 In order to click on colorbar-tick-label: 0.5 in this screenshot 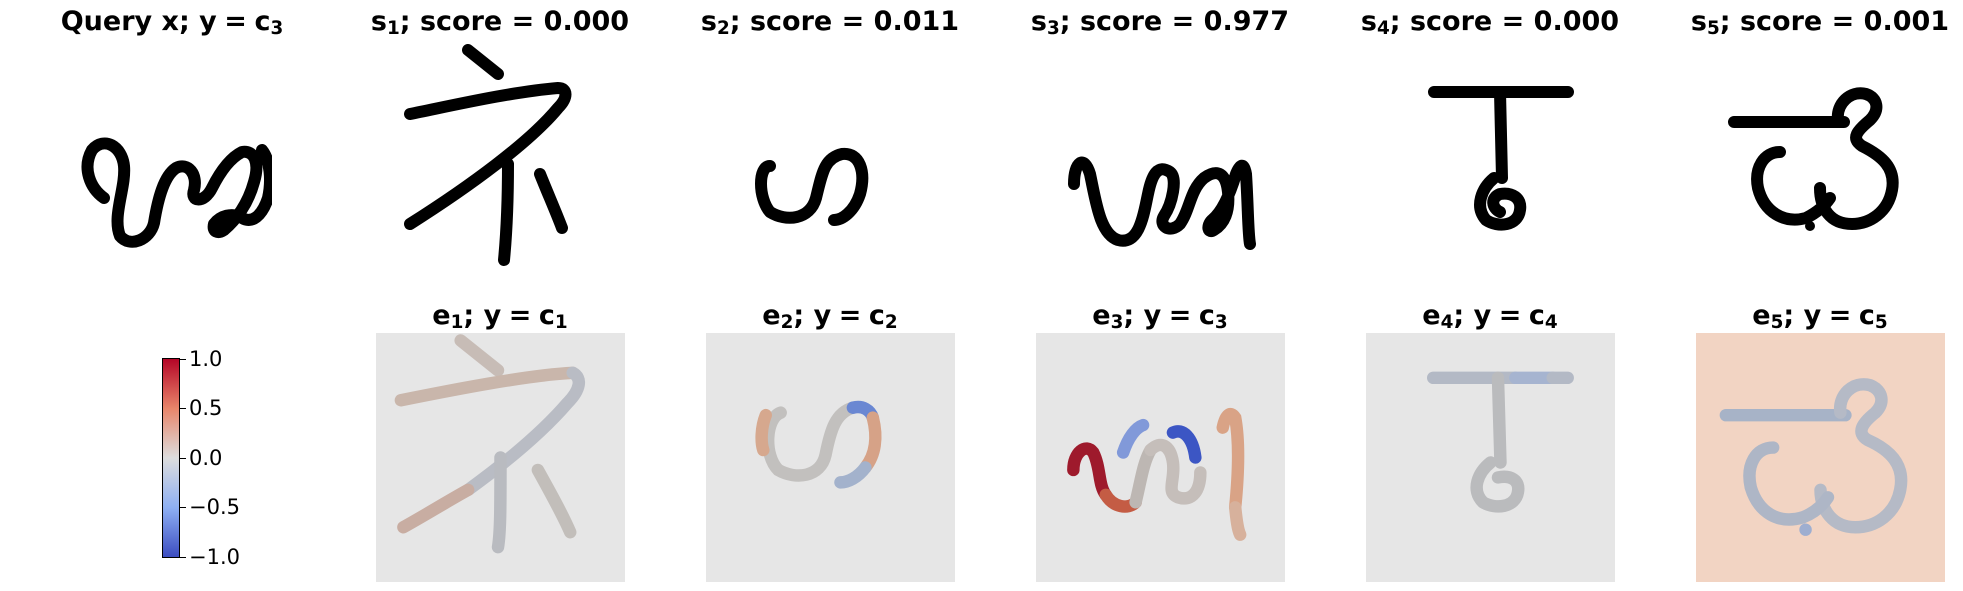, I will do `click(206, 408)`.